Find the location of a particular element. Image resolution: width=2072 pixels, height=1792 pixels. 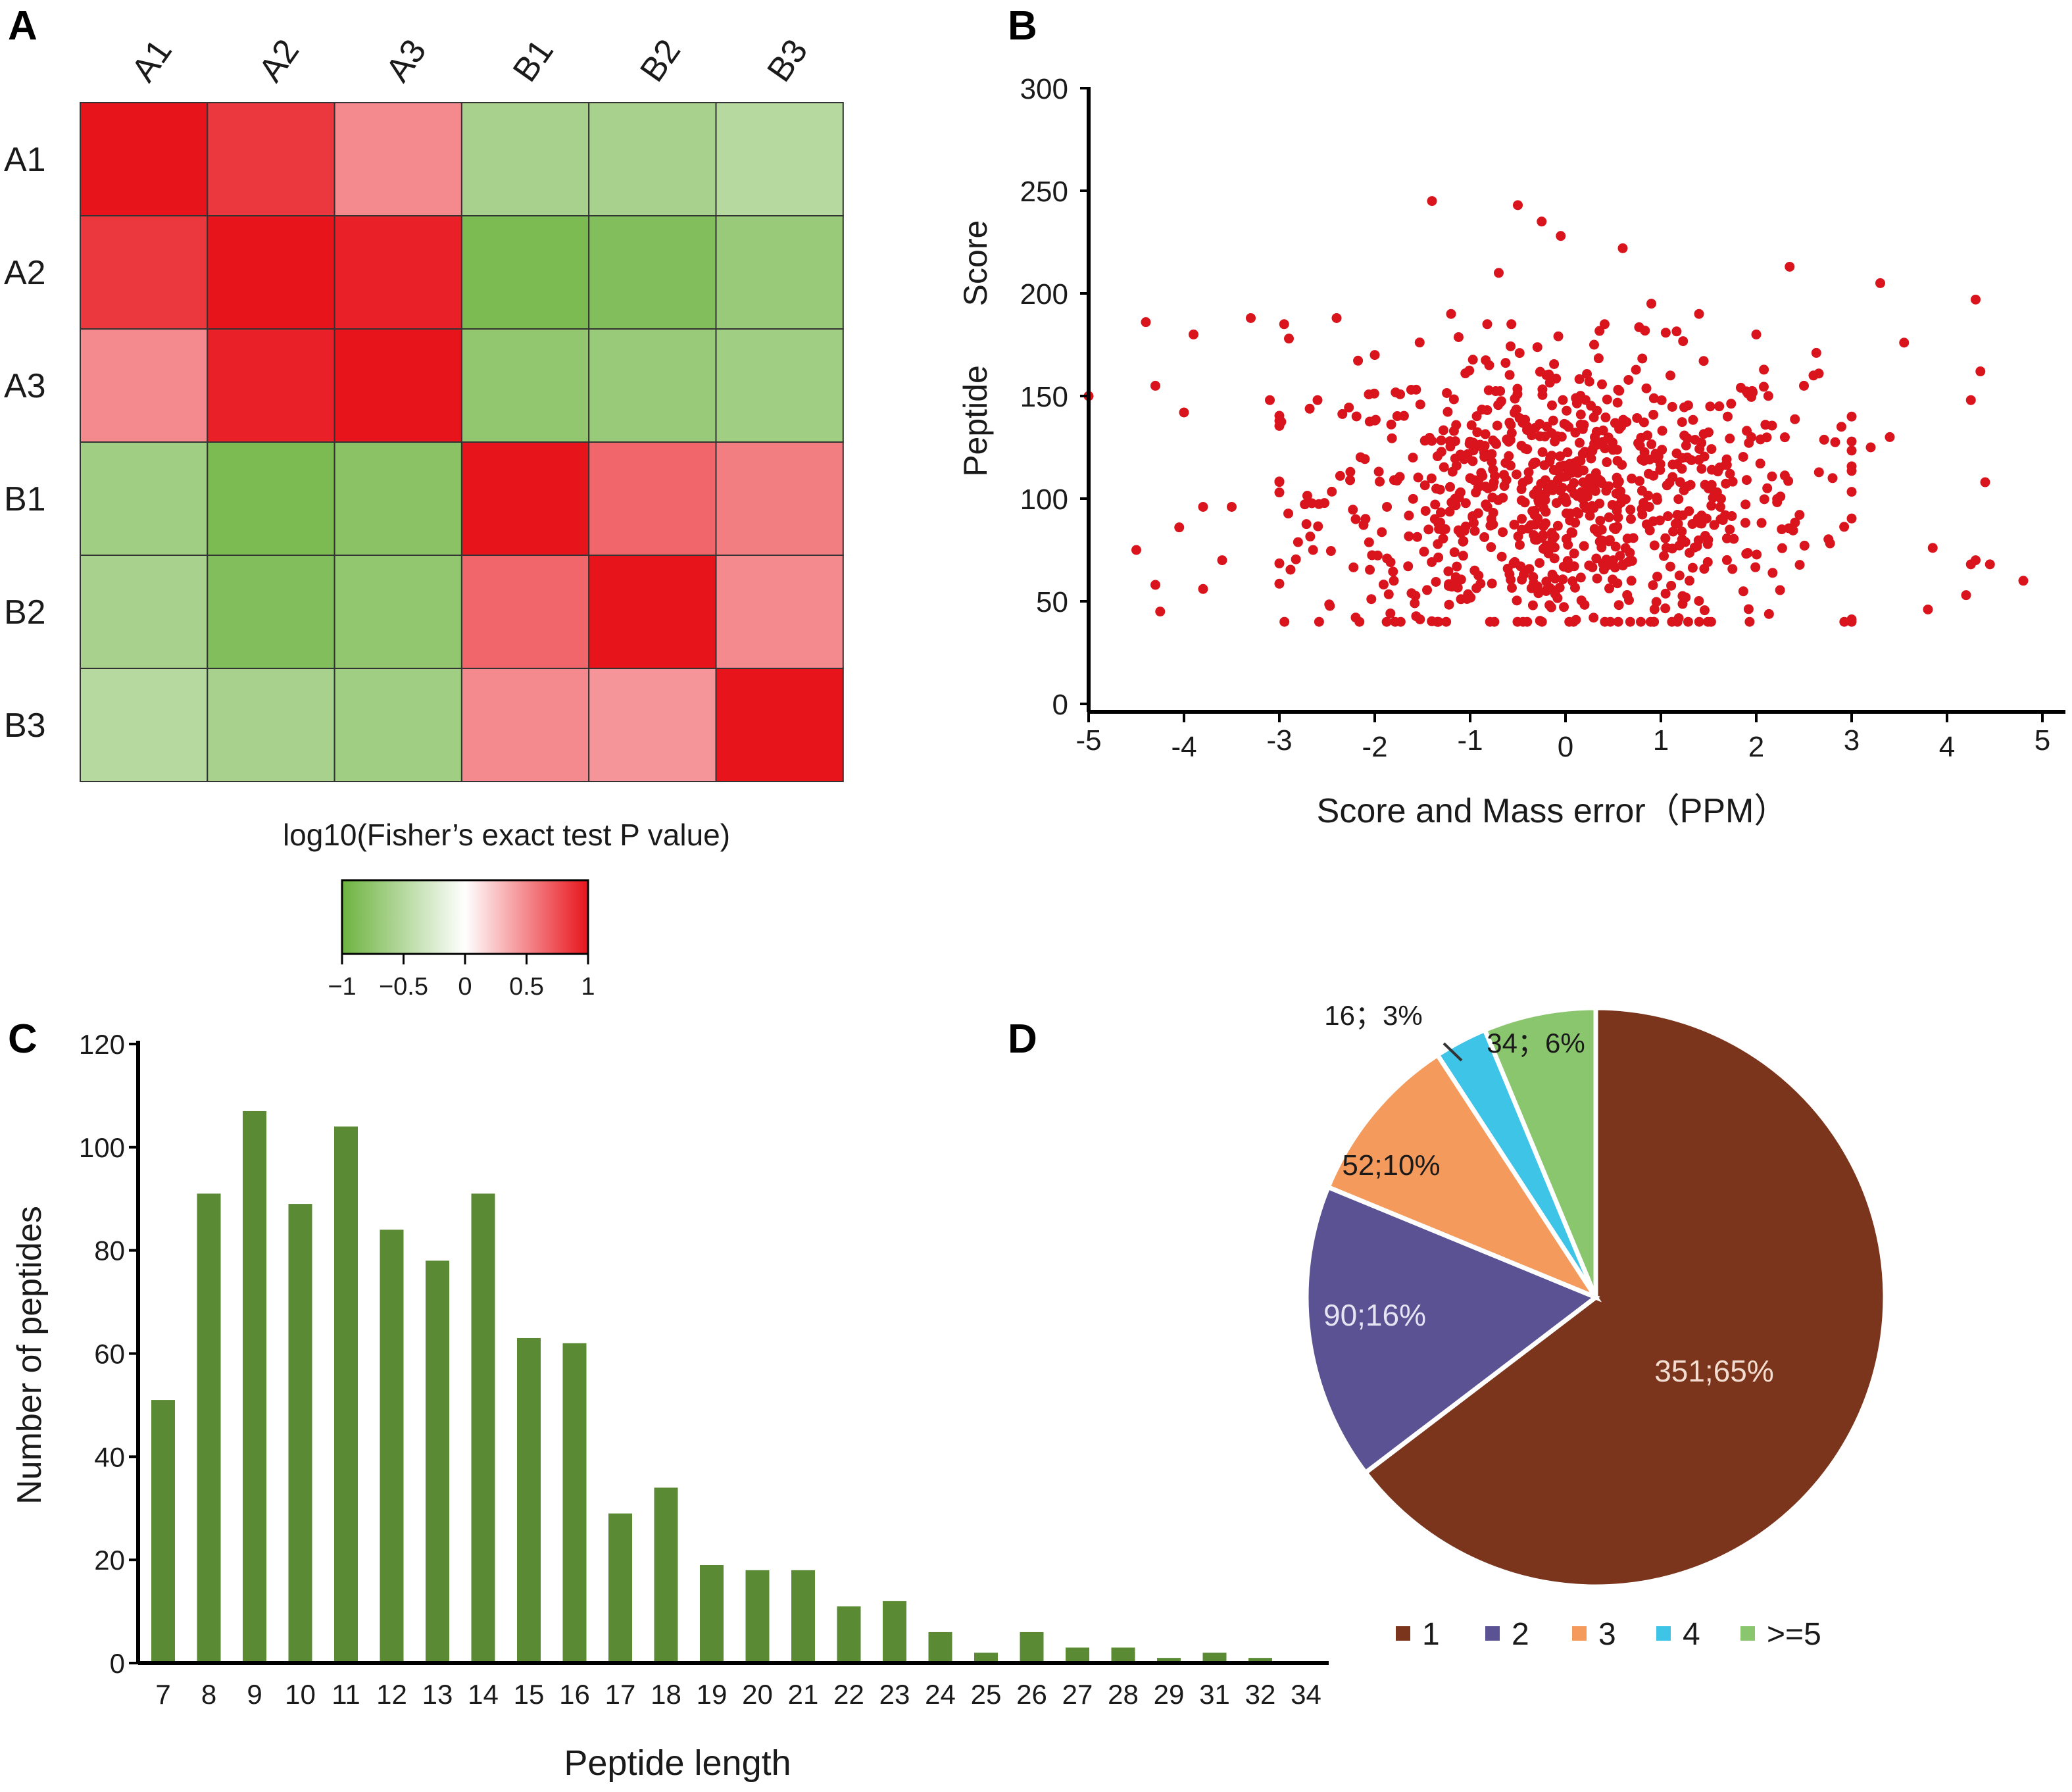

pie-legend-label: 1 is located at coordinates (1431, 1634).